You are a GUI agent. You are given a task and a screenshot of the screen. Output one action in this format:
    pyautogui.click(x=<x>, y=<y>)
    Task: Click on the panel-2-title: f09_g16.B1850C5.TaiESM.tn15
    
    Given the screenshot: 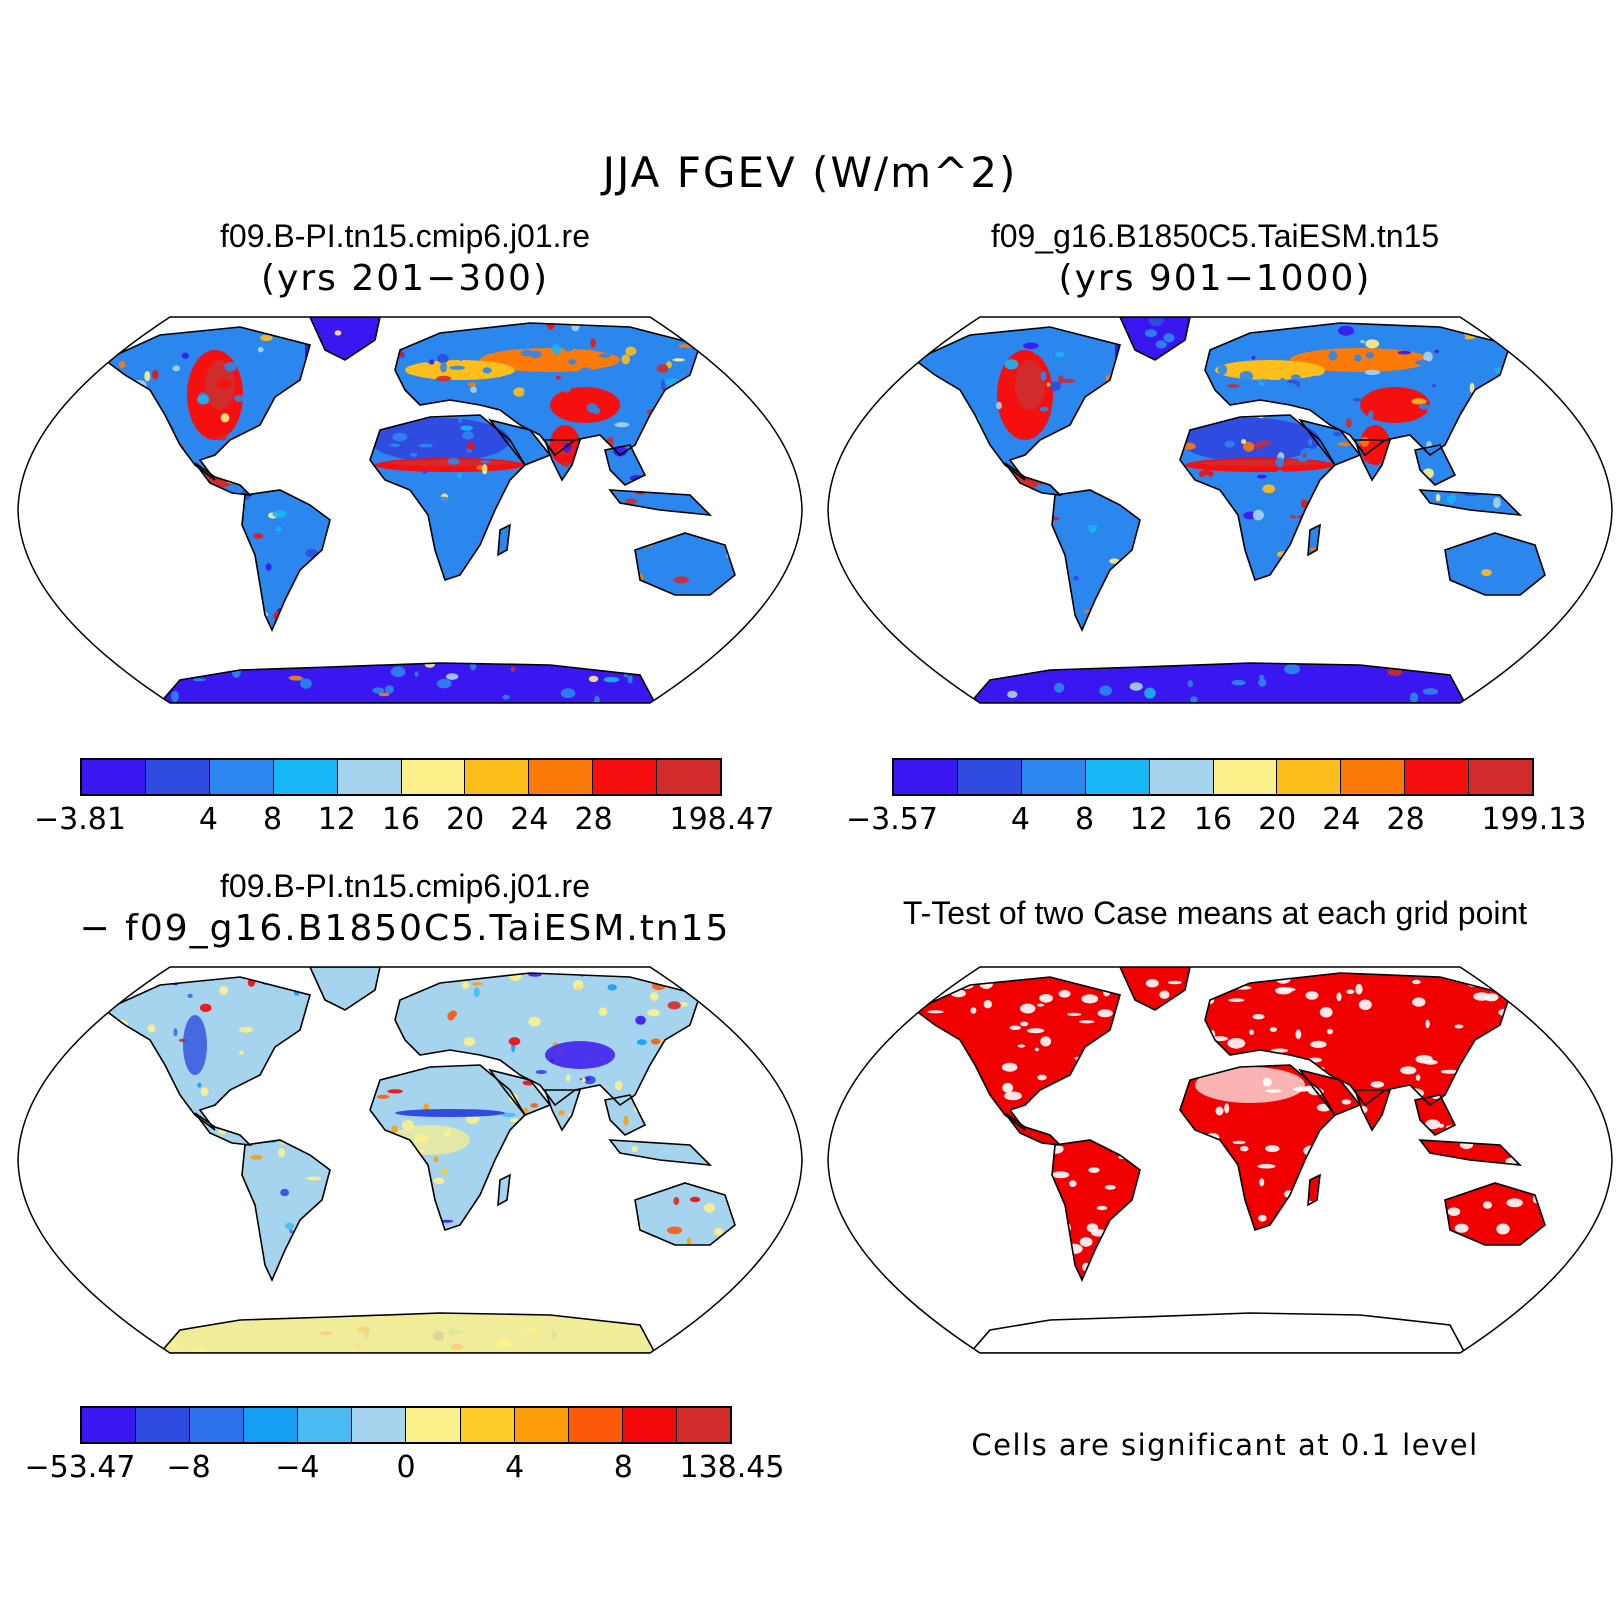 What is the action you would take?
    pyautogui.click(x=1215, y=236)
    